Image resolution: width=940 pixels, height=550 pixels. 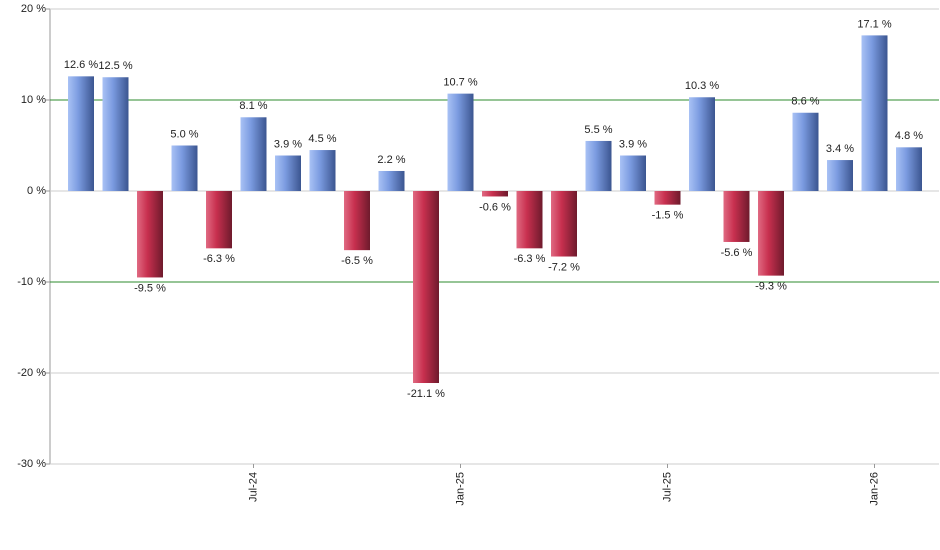 I want to click on value-label: -6.5 %, so click(x=357, y=261).